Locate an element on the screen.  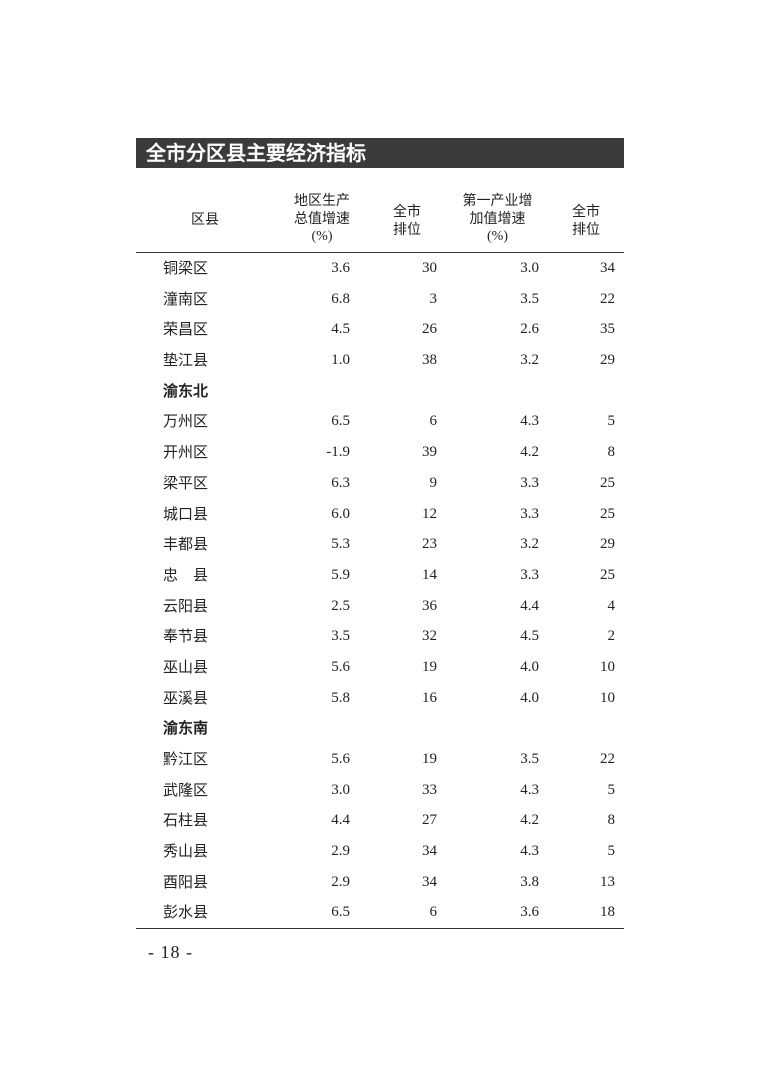
primary-growth: 4.2 is located at coordinates (529, 452).